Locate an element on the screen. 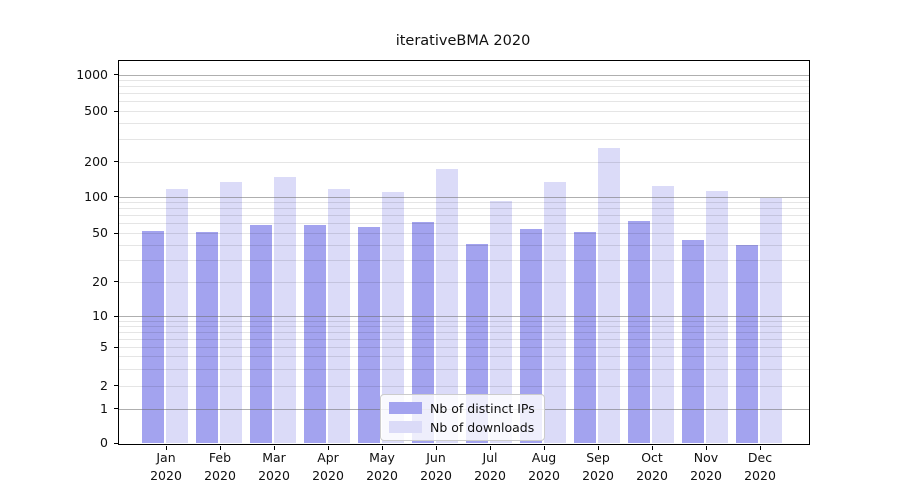  bar-ips-aug is located at coordinates (531, 335).